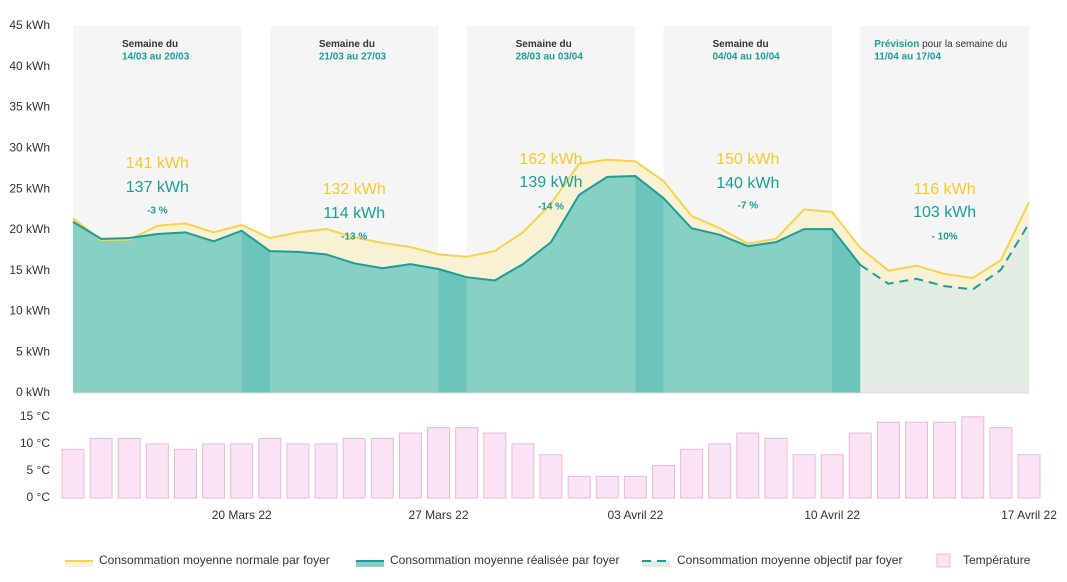 Image resolution: width=1067 pixels, height=582 pixels. What do you see at coordinates (39, 497) in the screenshot?
I see `y-tick-label: 0 °C` at bounding box center [39, 497].